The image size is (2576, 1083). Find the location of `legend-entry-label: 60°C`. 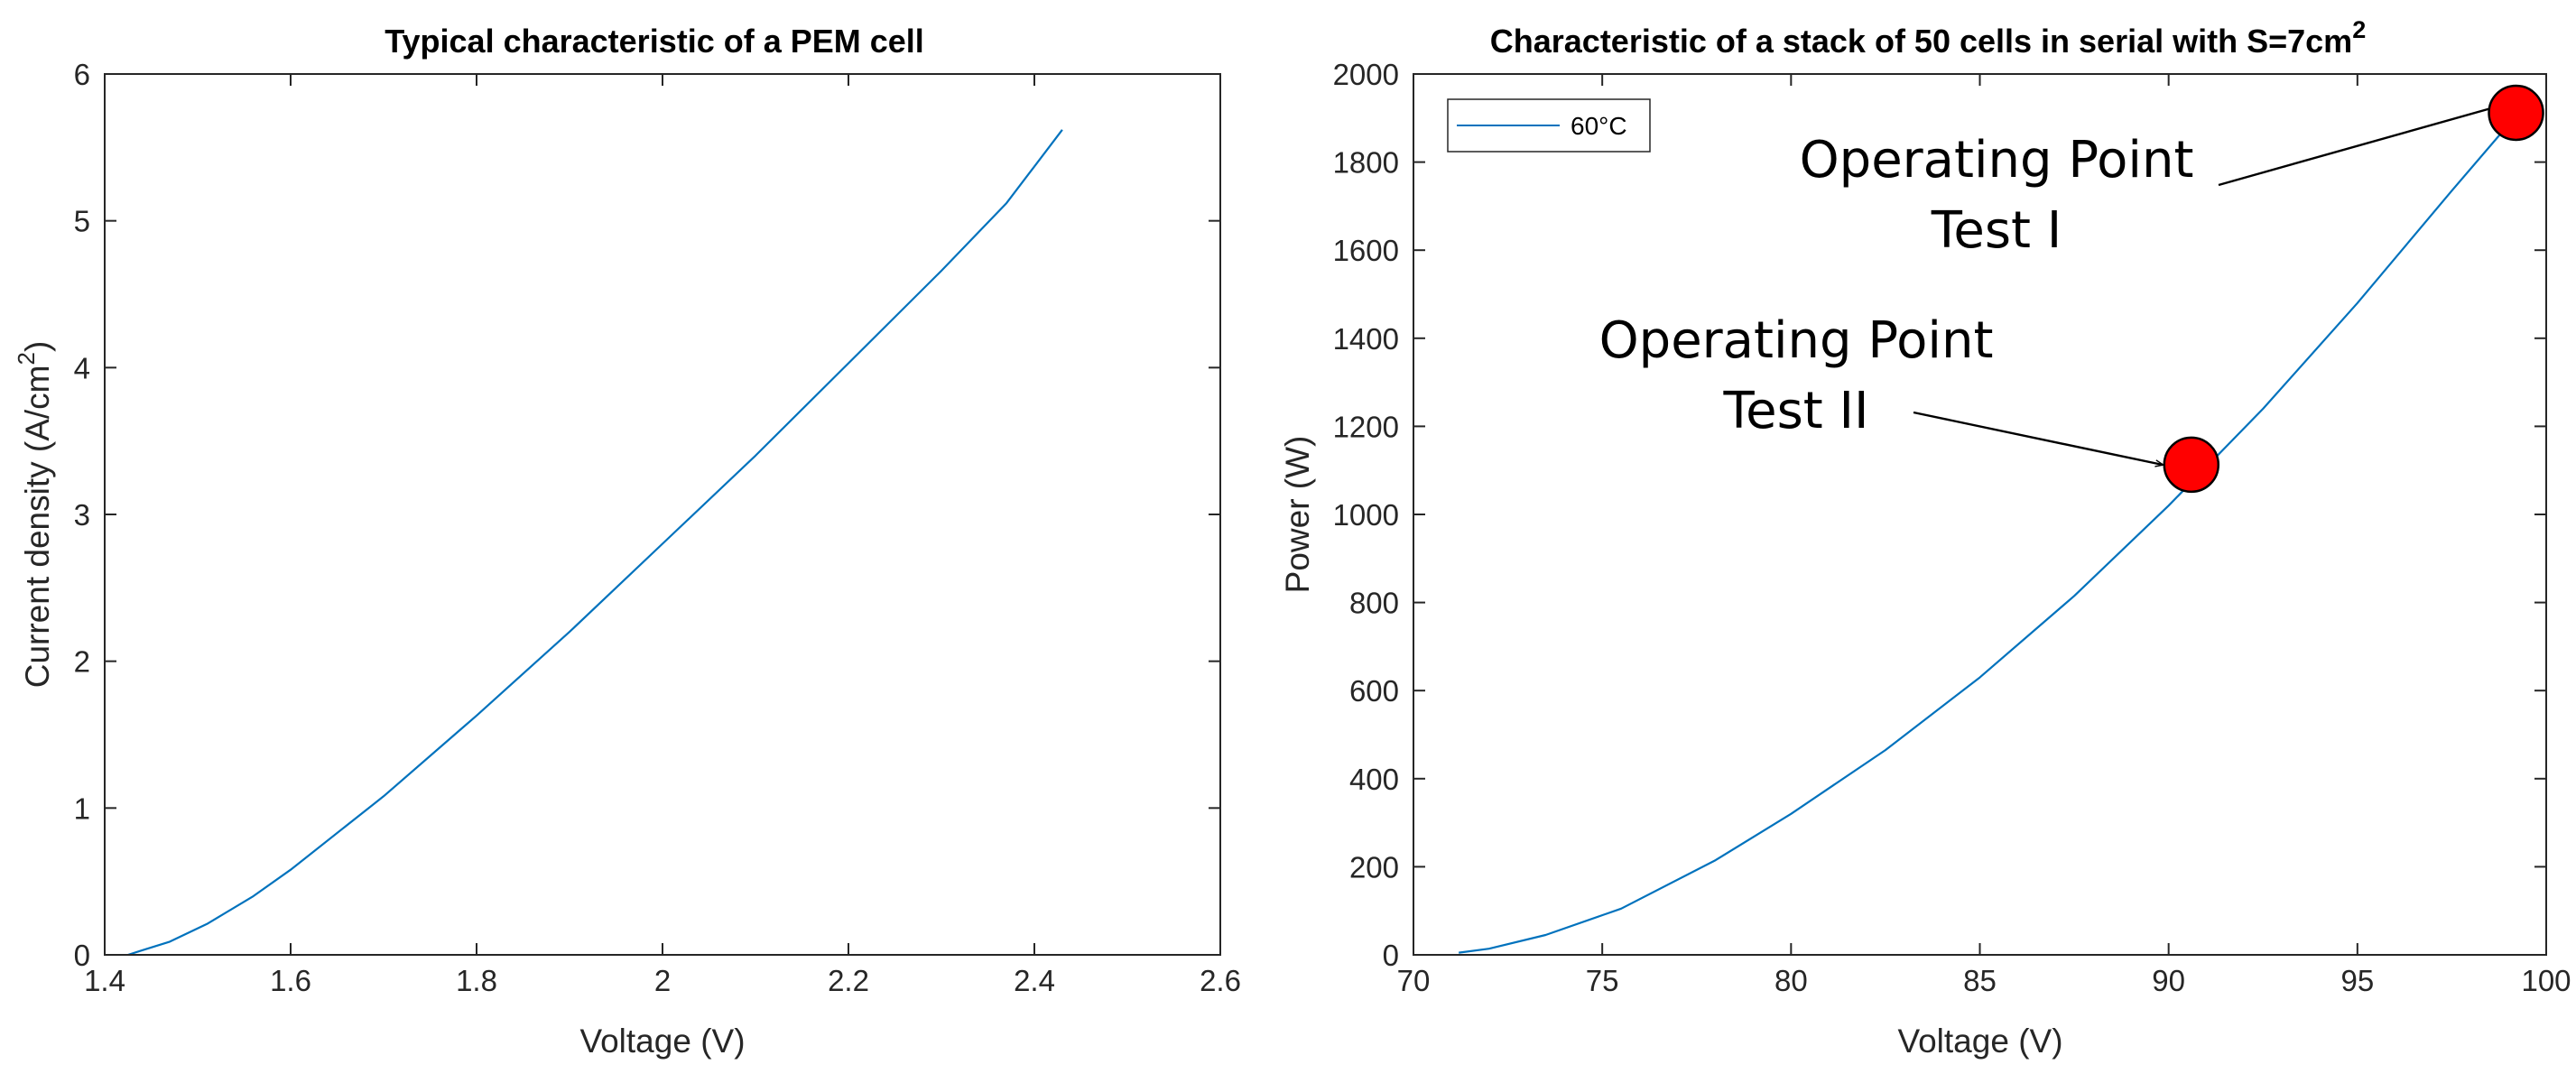

legend-entry-label: 60°C is located at coordinates (1599, 126).